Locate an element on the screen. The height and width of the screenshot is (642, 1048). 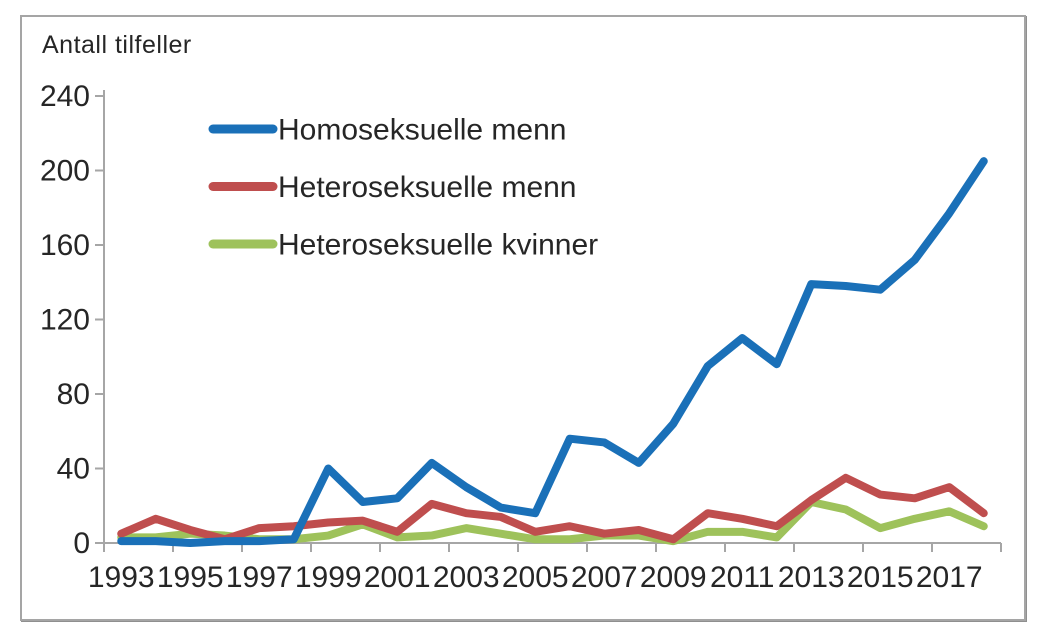
series-line-heteroseksuelle-menn is located at coordinates (552, 508).